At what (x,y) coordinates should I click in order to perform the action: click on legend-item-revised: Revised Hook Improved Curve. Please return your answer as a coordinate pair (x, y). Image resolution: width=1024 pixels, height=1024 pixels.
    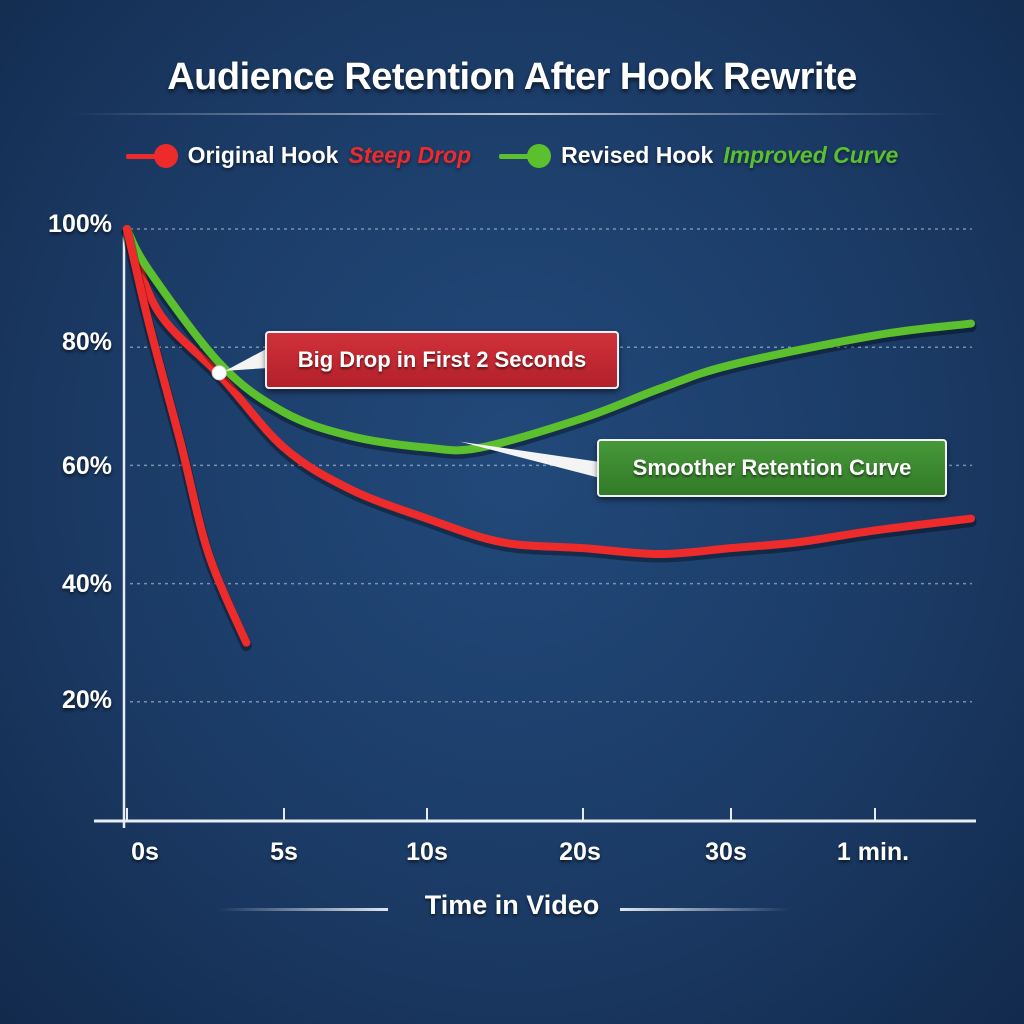
    Looking at the image, I should click on (698, 155).